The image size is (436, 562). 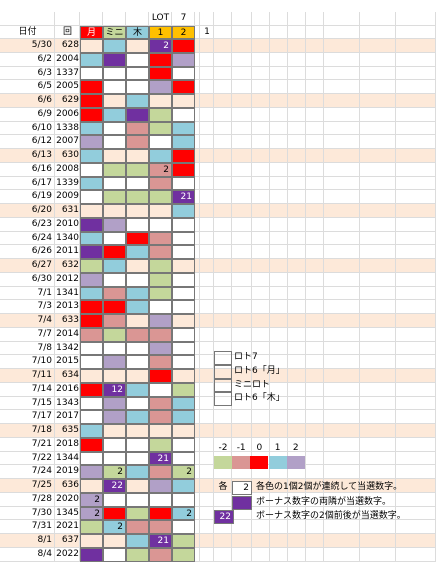 I want to click on data-cell: 2, so click(x=91, y=499).